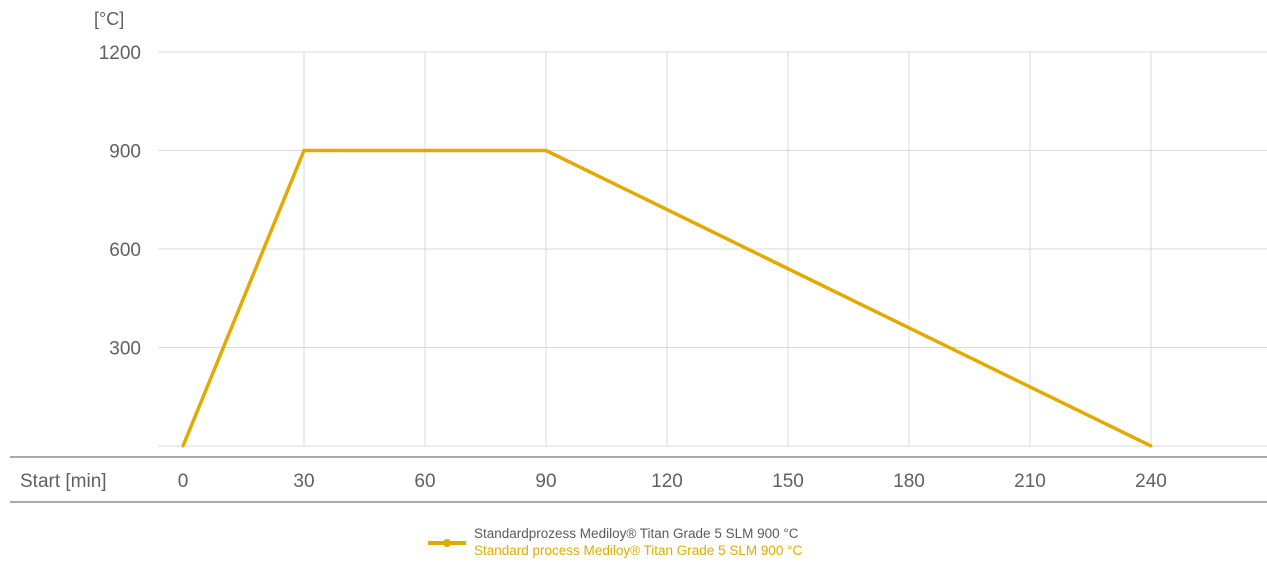 The height and width of the screenshot is (566, 1267). Describe the element at coordinates (1030, 481) in the screenshot. I see `x-tick-label-210: 210` at that location.